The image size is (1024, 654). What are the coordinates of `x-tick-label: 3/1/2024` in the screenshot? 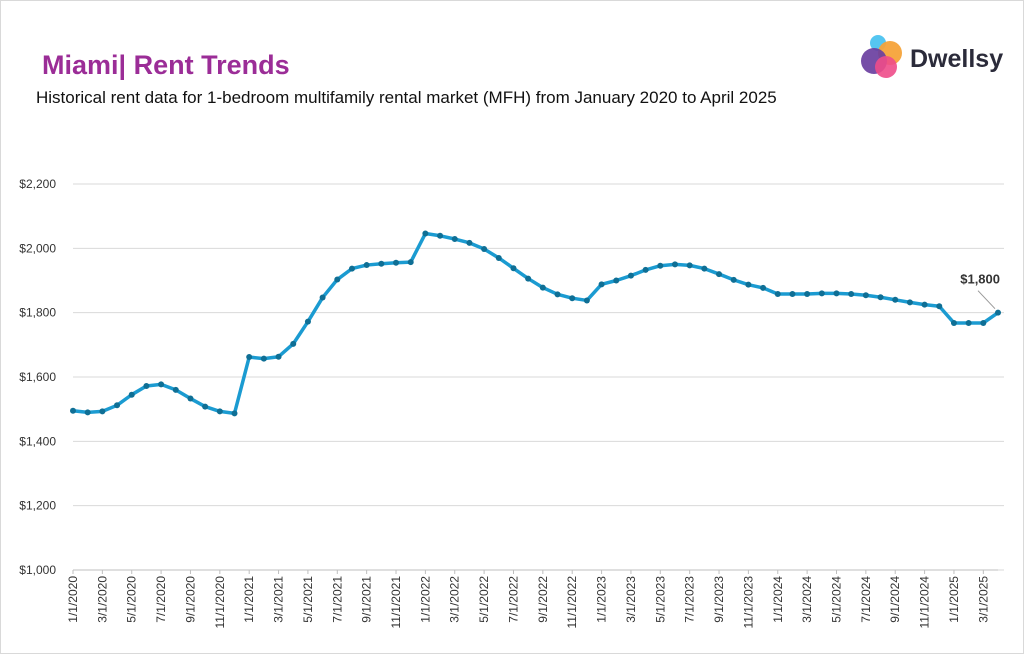 It's located at (807, 599).